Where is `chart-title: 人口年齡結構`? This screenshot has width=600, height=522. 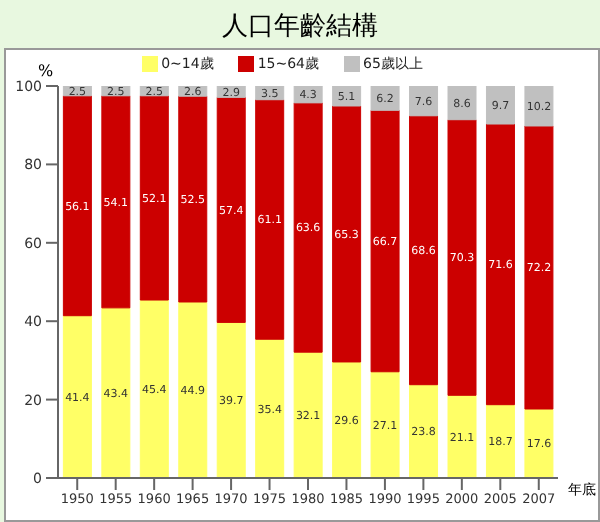
chart-title: 人口年齡結構 is located at coordinates (300, 28).